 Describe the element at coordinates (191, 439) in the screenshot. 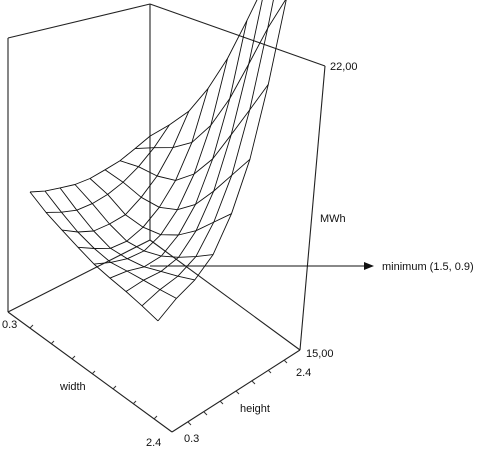

I see `height-min-label: 0.3` at that location.